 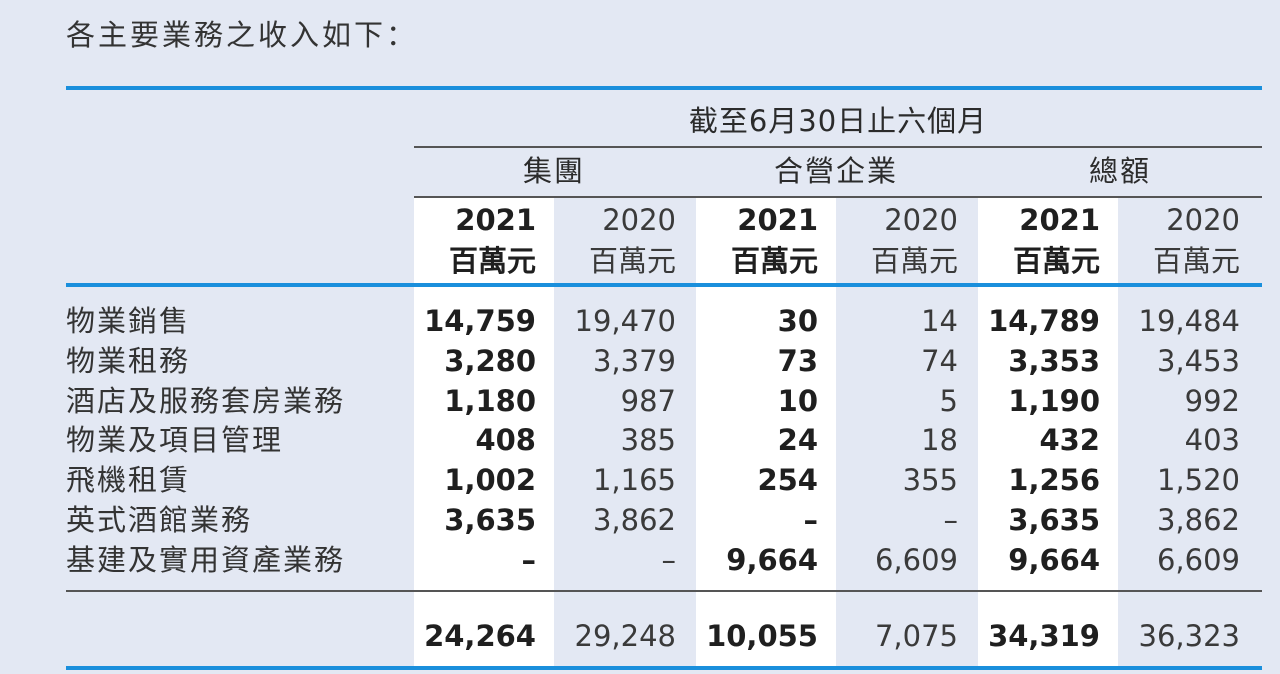 I want to click on table-cell: 1,165, so click(x=634, y=480).